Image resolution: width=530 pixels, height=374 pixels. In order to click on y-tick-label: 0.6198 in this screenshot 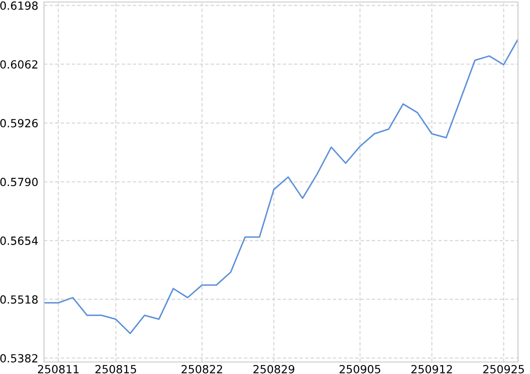, I will do `click(19, 5)`.